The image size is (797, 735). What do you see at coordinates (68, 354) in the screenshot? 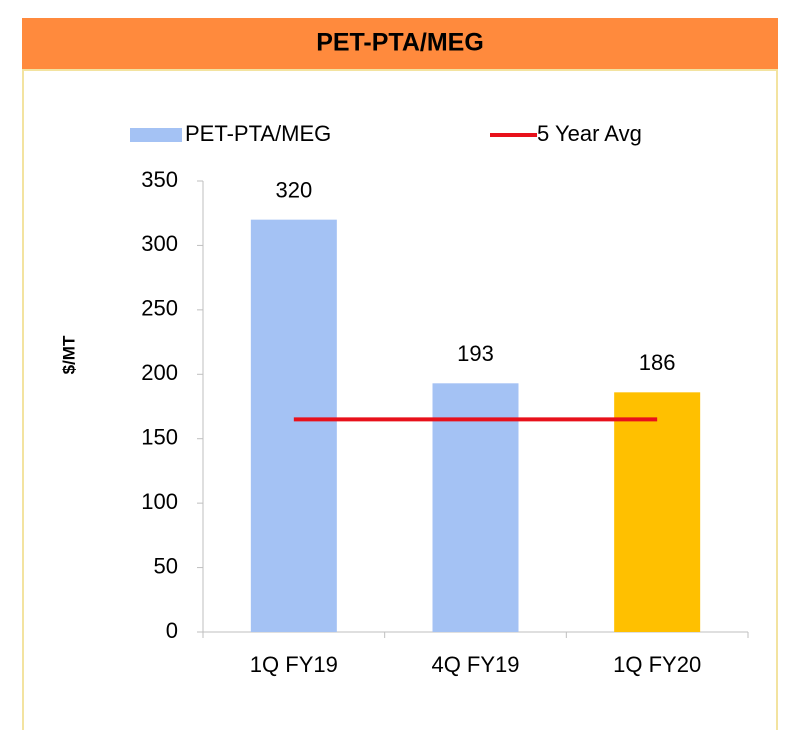
I see `y-axis-label: $/MT` at bounding box center [68, 354].